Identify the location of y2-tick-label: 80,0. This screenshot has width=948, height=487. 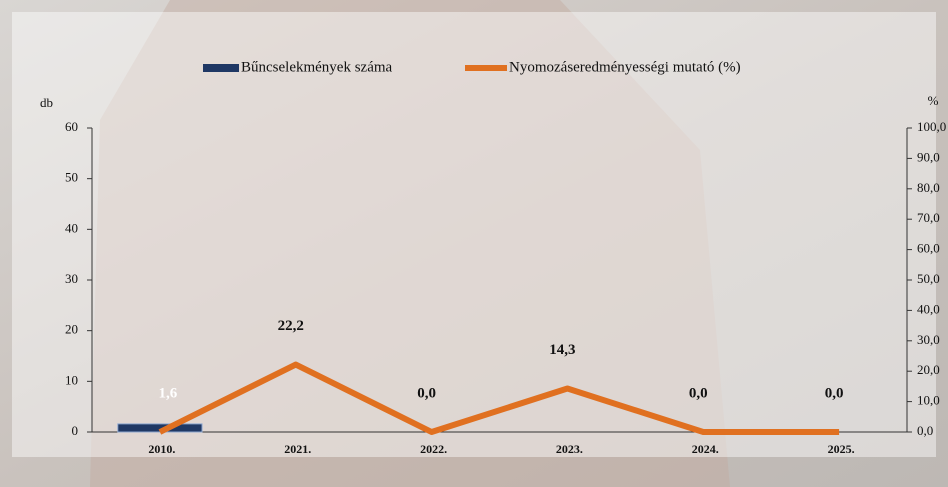
(928, 187).